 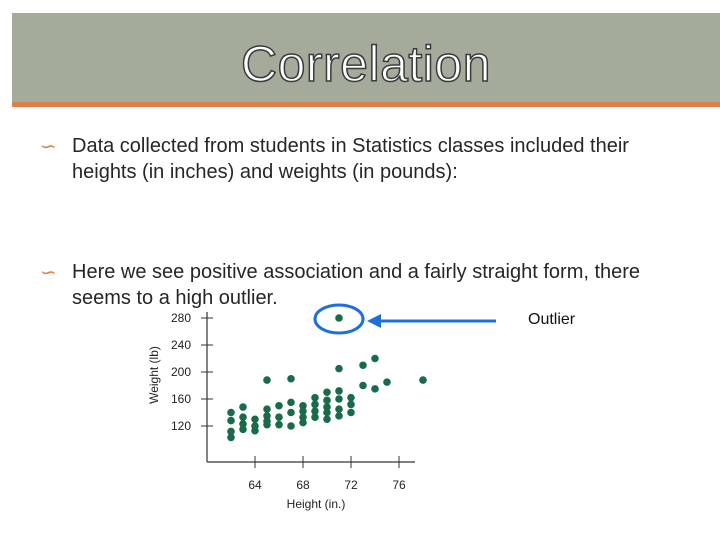 What do you see at coordinates (181, 399) in the screenshot?
I see `y-tick-label: 160` at bounding box center [181, 399].